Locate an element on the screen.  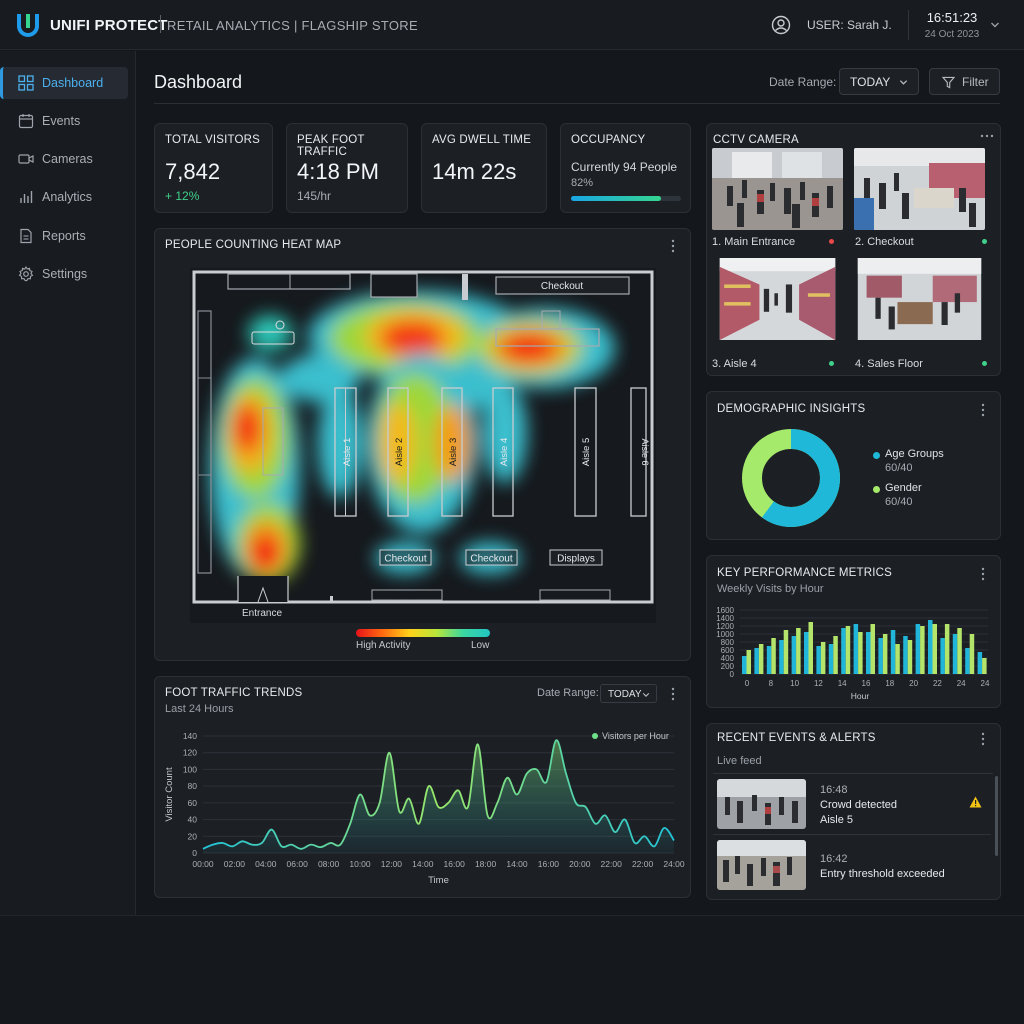
map-label-aisle-3: Aisle 3 is located at coordinates (453, 452).